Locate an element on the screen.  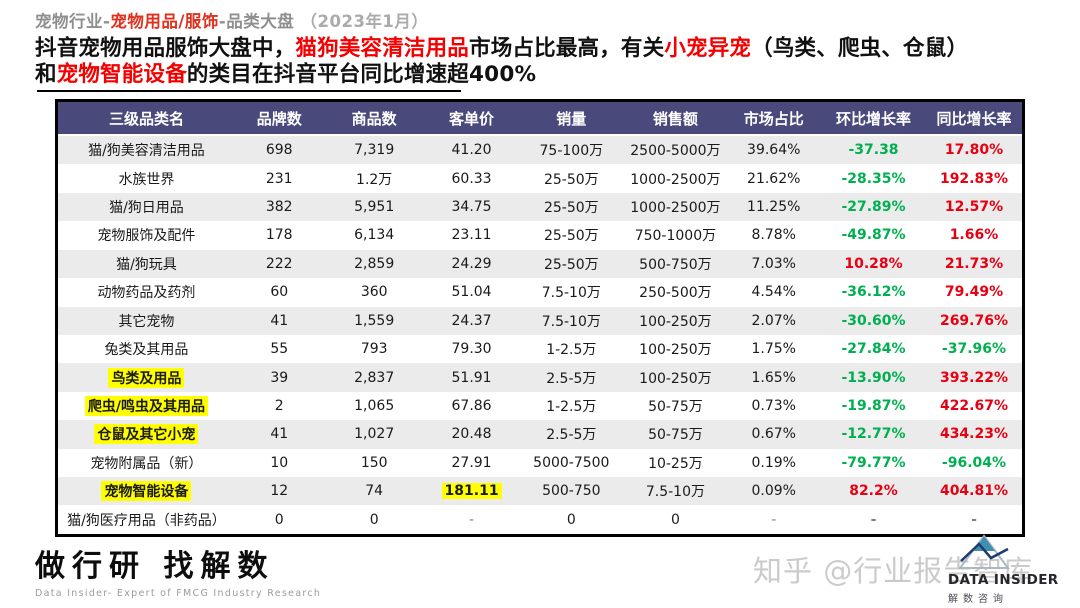
cell-brands: 698 is located at coordinates (279, 150).